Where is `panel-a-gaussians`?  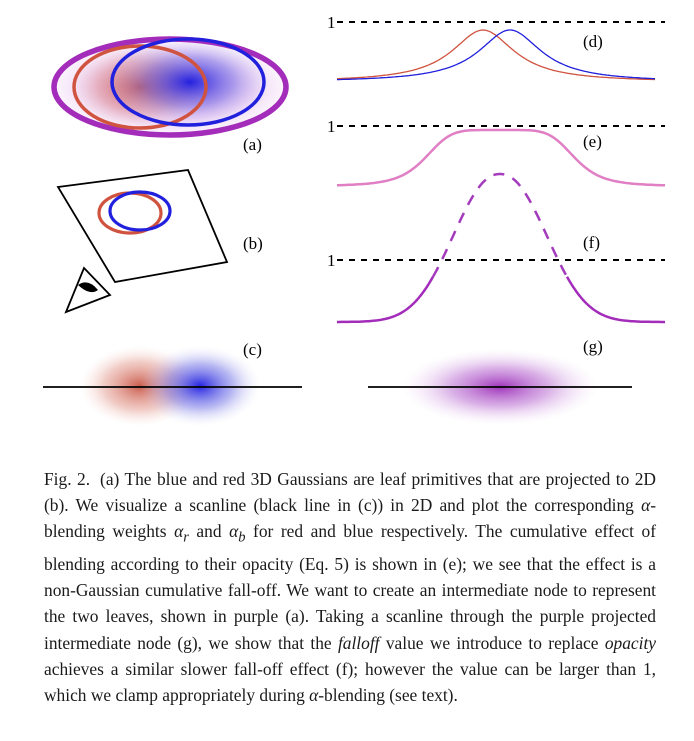 panel-a-gaussians is located at coordinates (170, 87).